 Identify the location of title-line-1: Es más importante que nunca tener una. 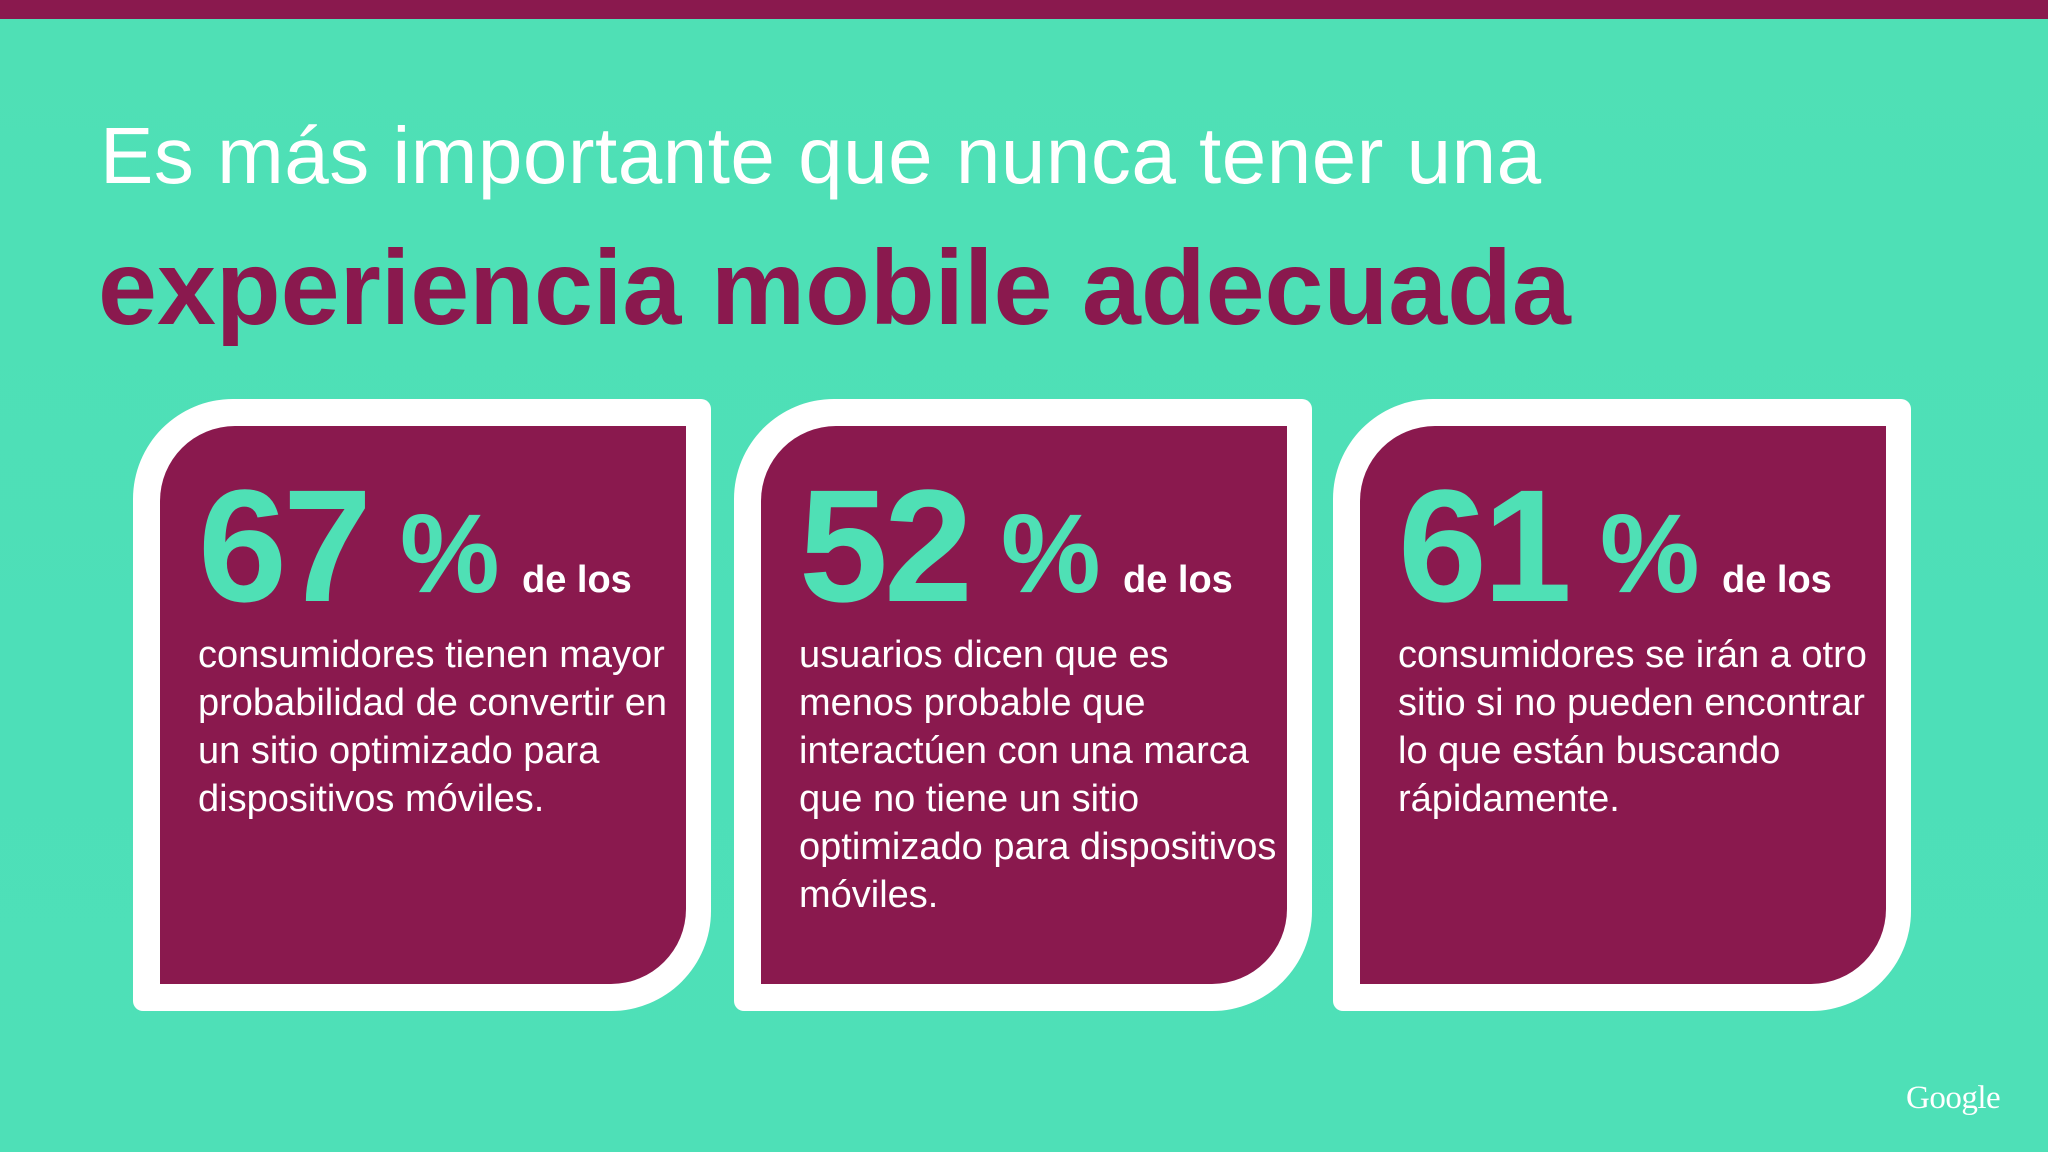
(821, 155).